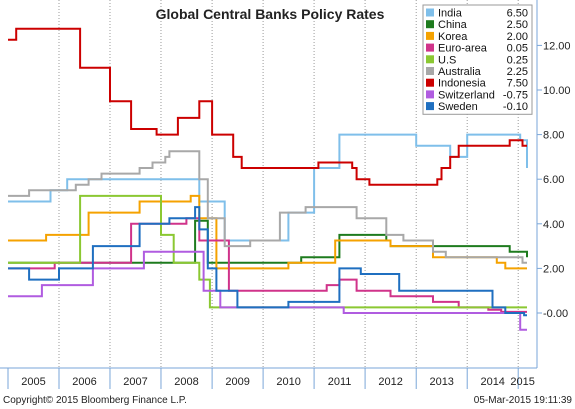  What do you see at coordinates (557, 46) in the screenshot?
I see `y-tick-label: 12.00` at bounding box center [557, 46].